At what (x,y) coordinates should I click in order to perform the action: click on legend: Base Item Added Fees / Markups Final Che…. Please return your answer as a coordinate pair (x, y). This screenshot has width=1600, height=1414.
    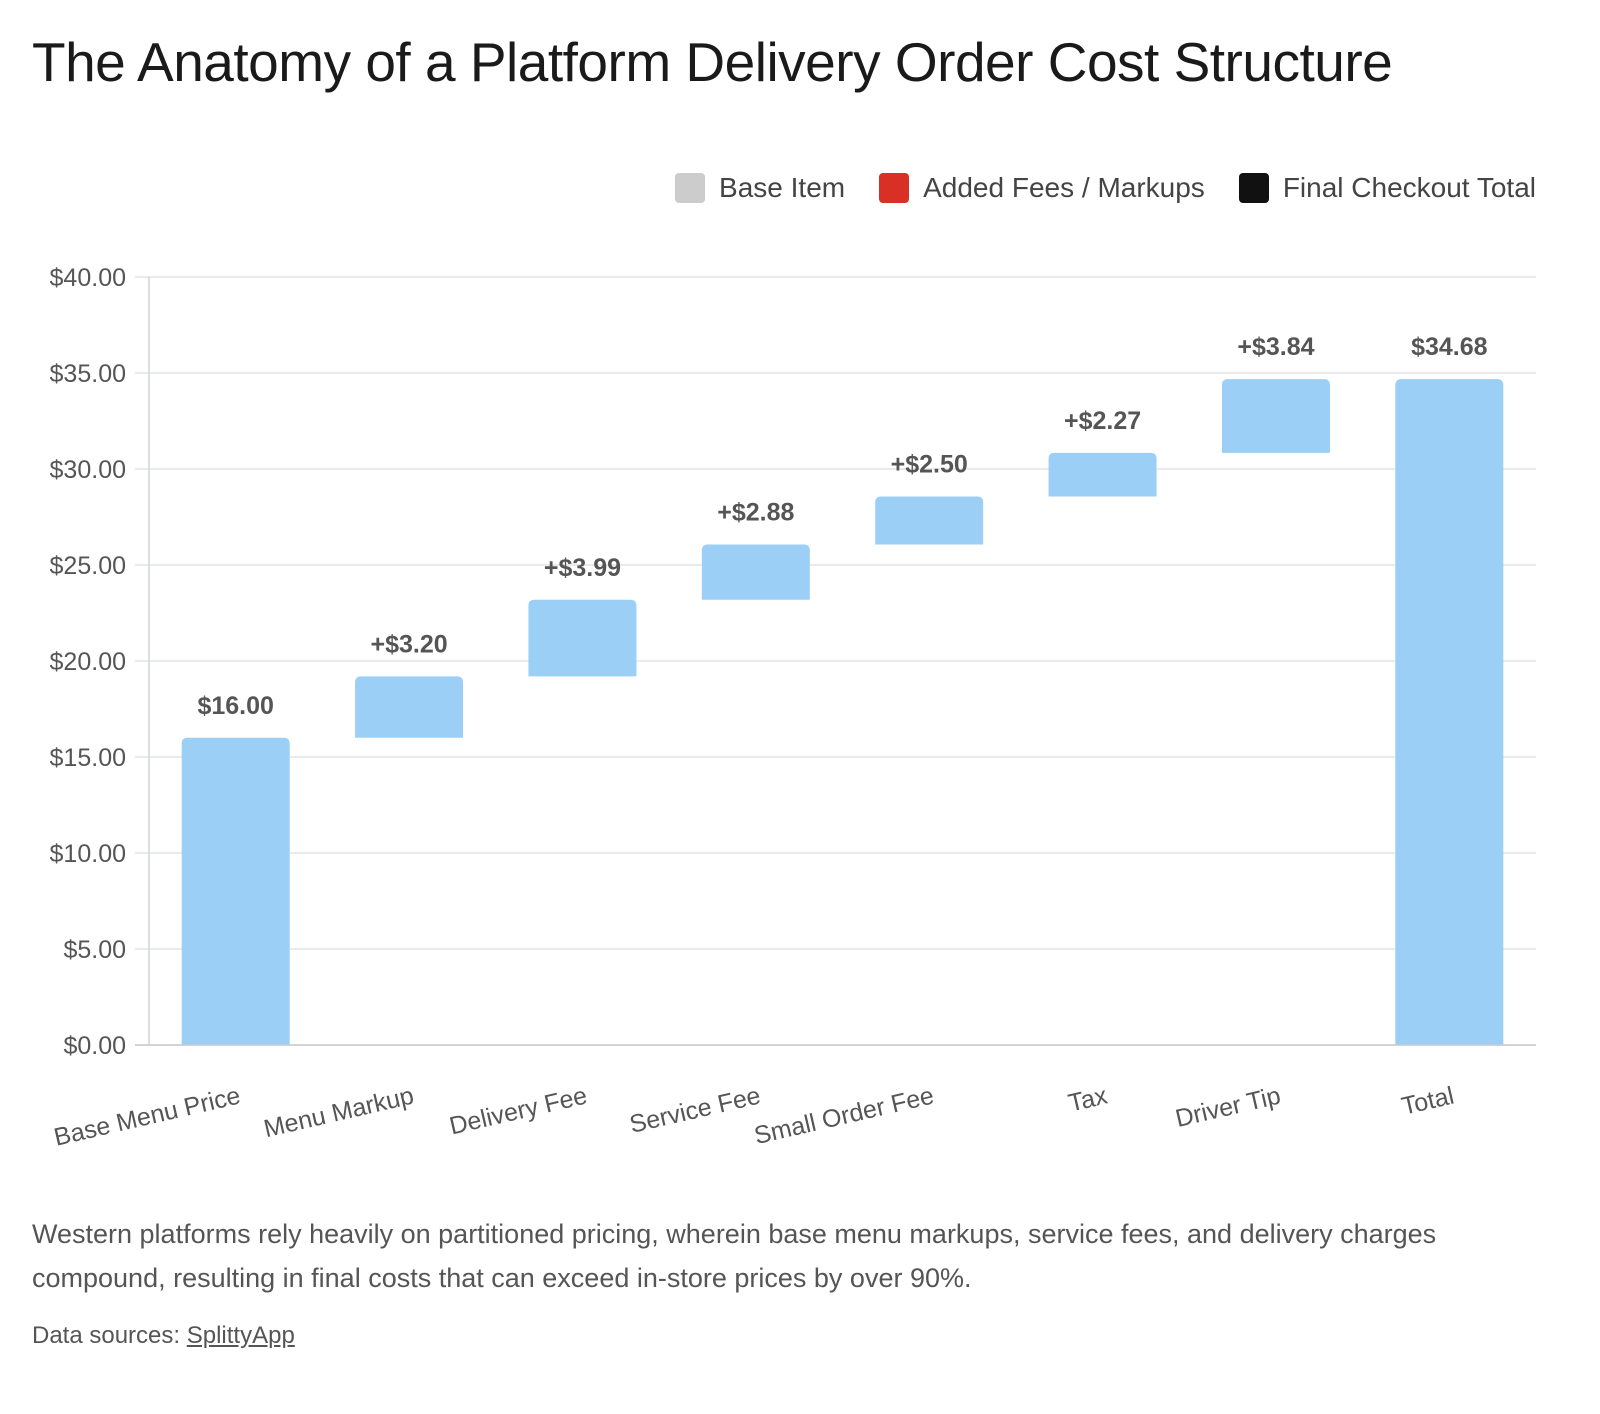
    Looking at the image, I should click on (1088, 188).